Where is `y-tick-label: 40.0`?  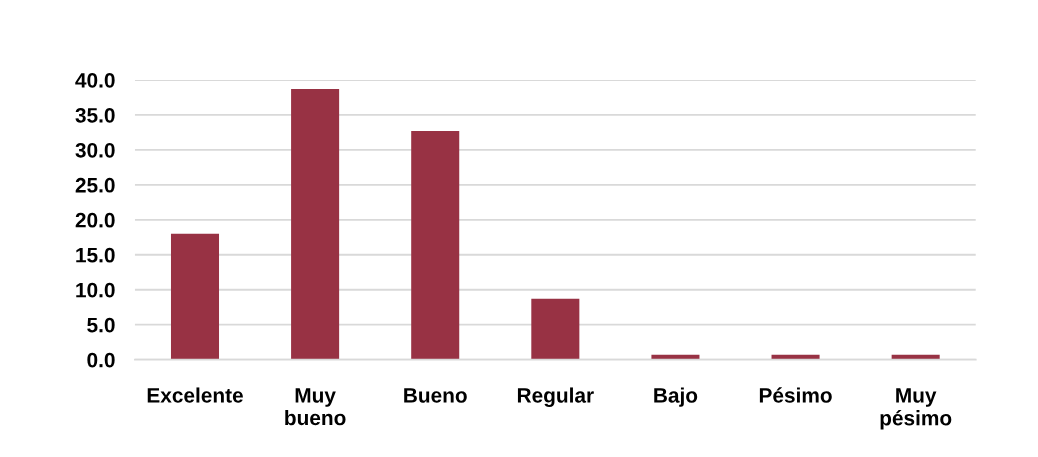
y-tick-label: 40.0 is located at coordinates (95, 80).